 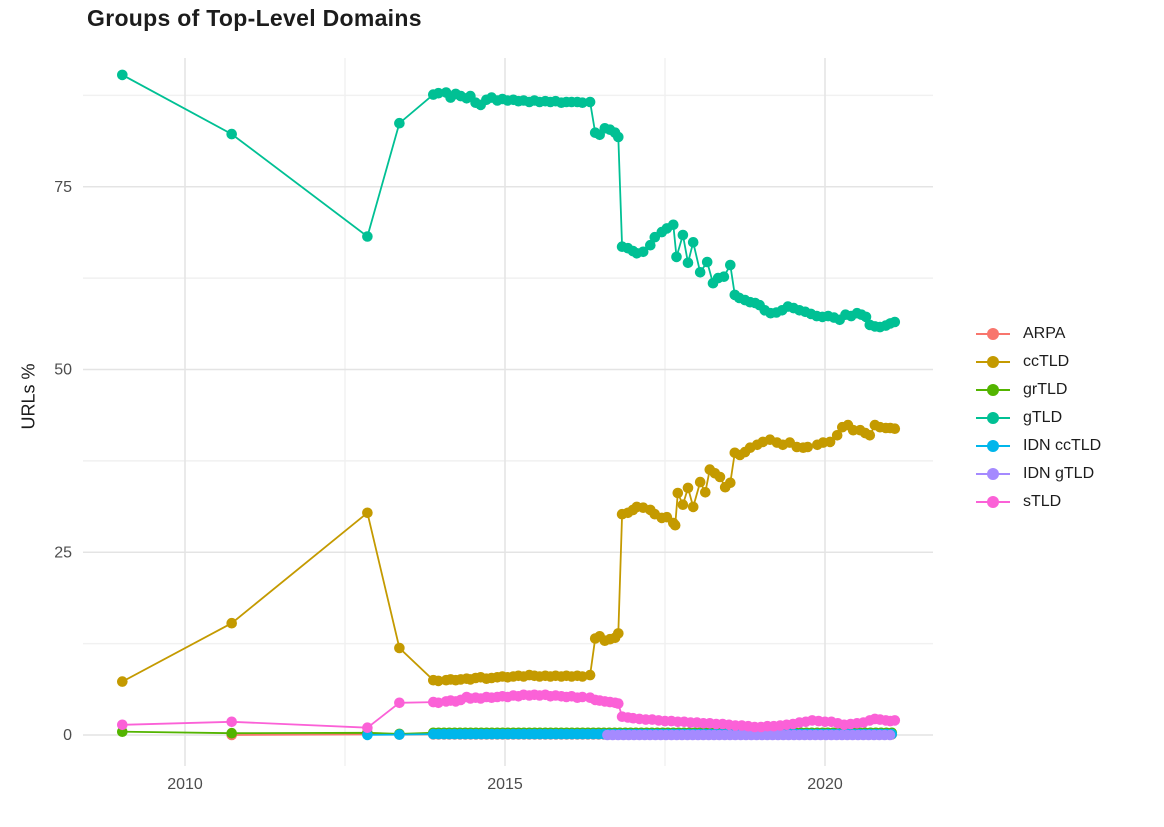 What do you see at coordinates (28, 396) in the screenshot?
I see `y-axis-title: URLs %` at bounding box center [28, 396].